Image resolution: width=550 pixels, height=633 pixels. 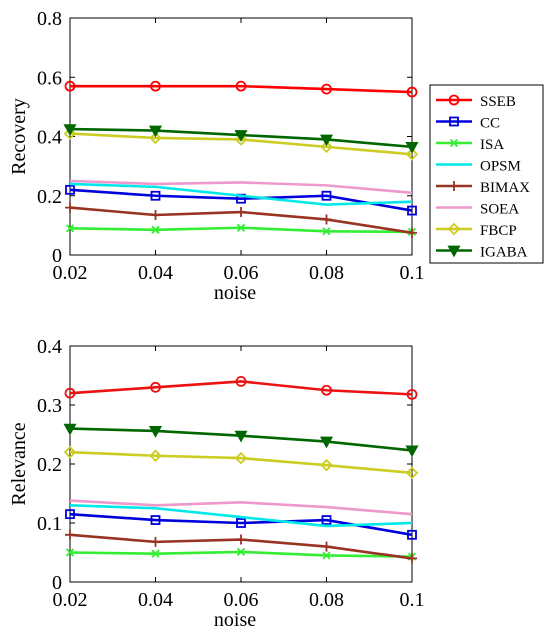 What do you see at coordinates (241, 273) in the screenshot?
I see `x-tick-label: 0.06` at bounding box center [241, 273].